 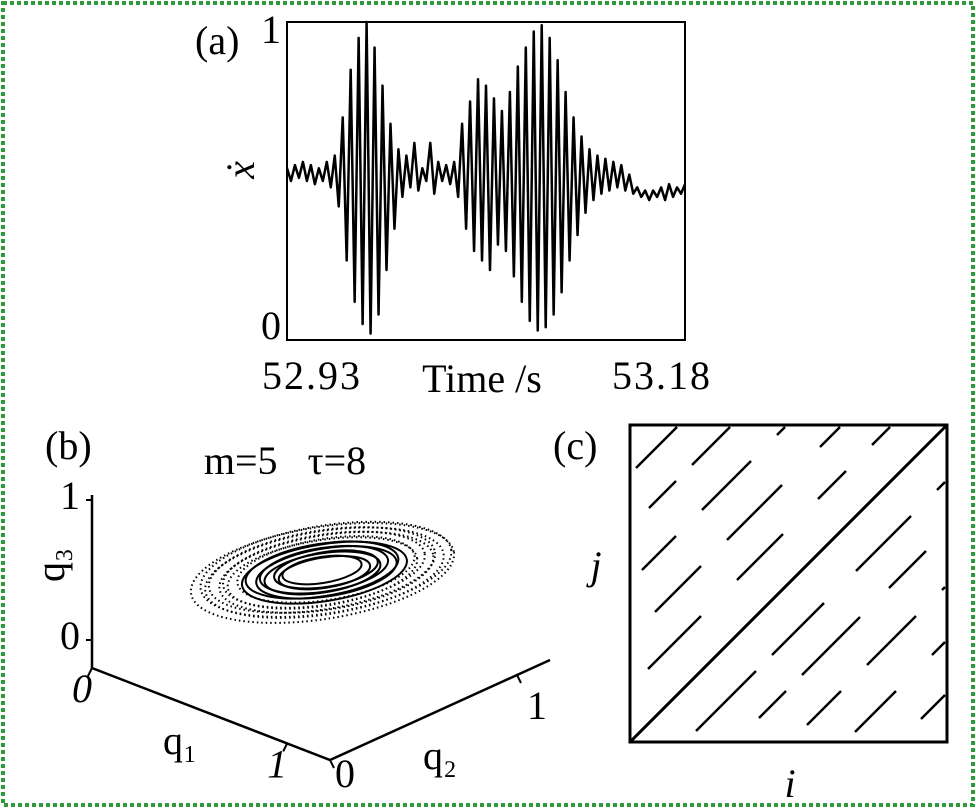 What do you see at coordinates (68, 445) in the screenshot?
I see `panel-label: (b)` at bounding box center [68, 445].